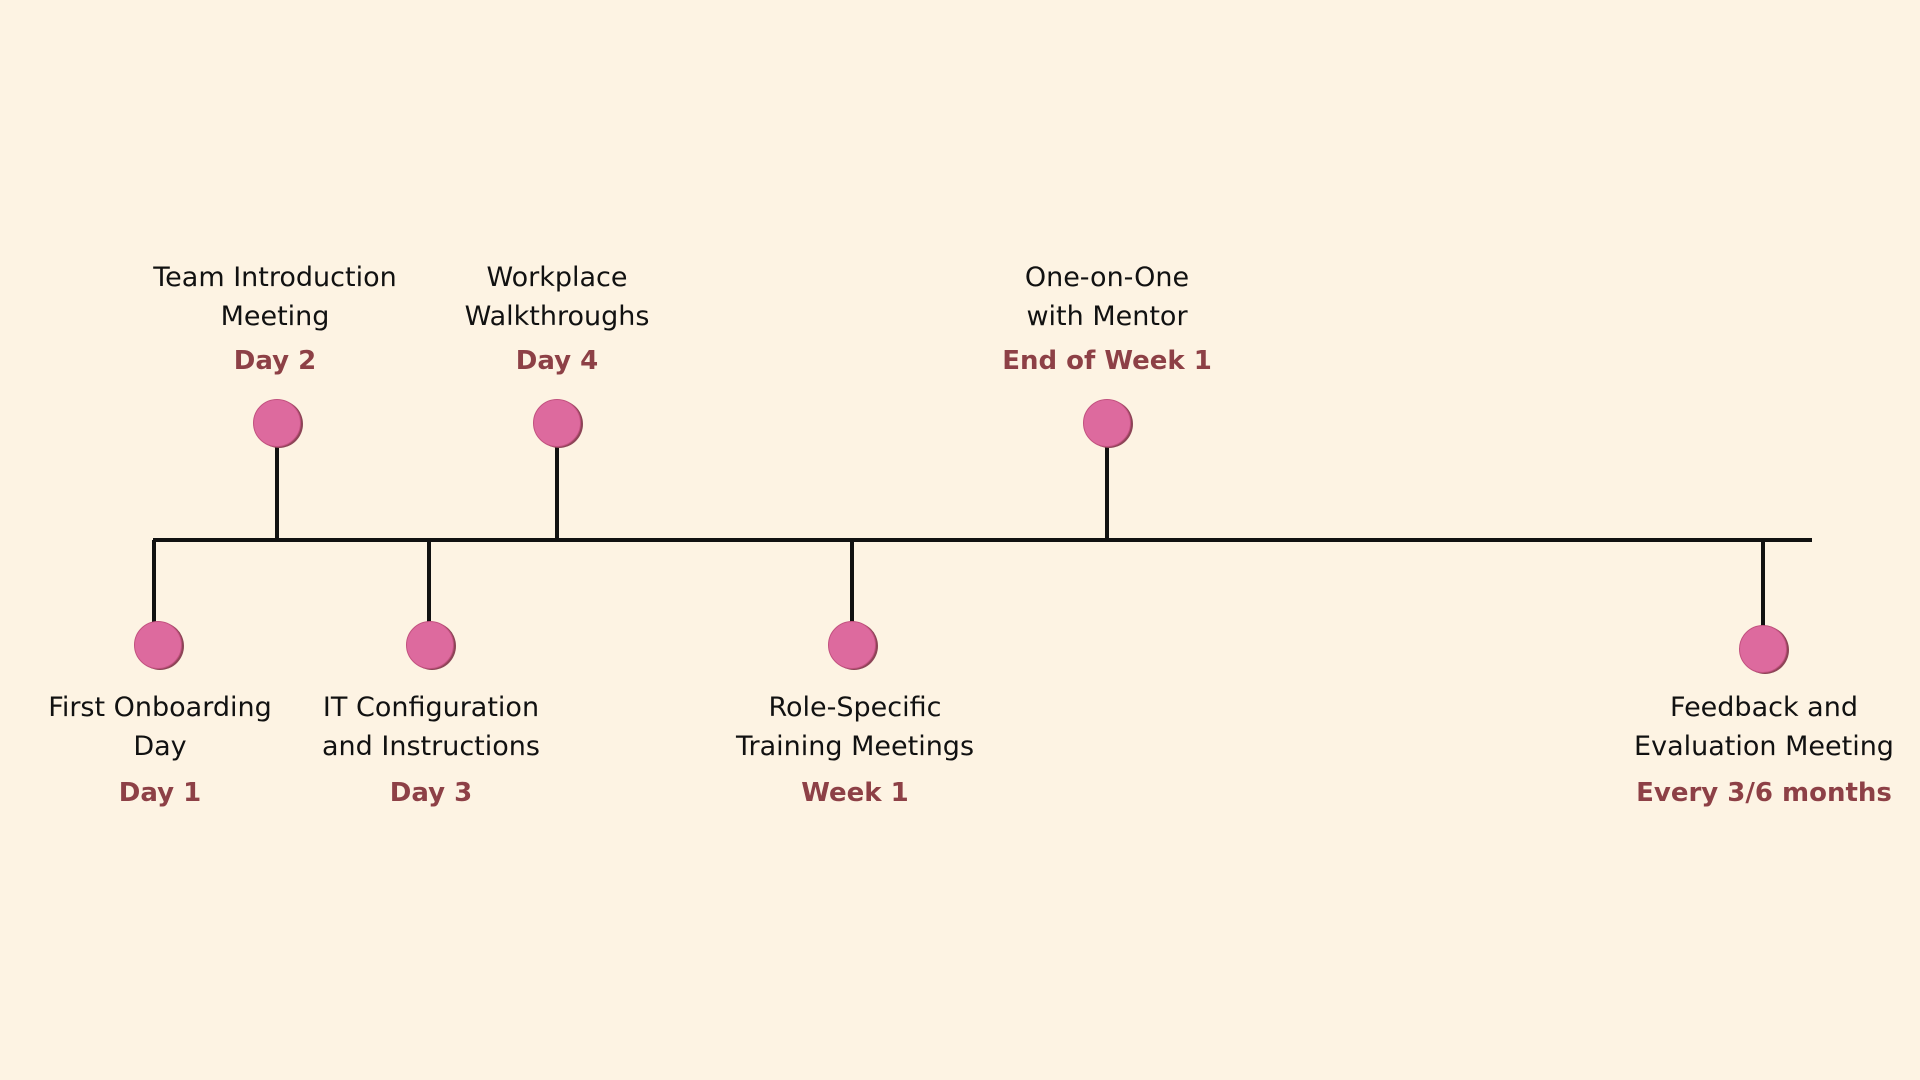 The width and height of the screenshot is (1920, 1080). I want to click on milestone-label: One-on-One with Mentor, so click(1107, 297).